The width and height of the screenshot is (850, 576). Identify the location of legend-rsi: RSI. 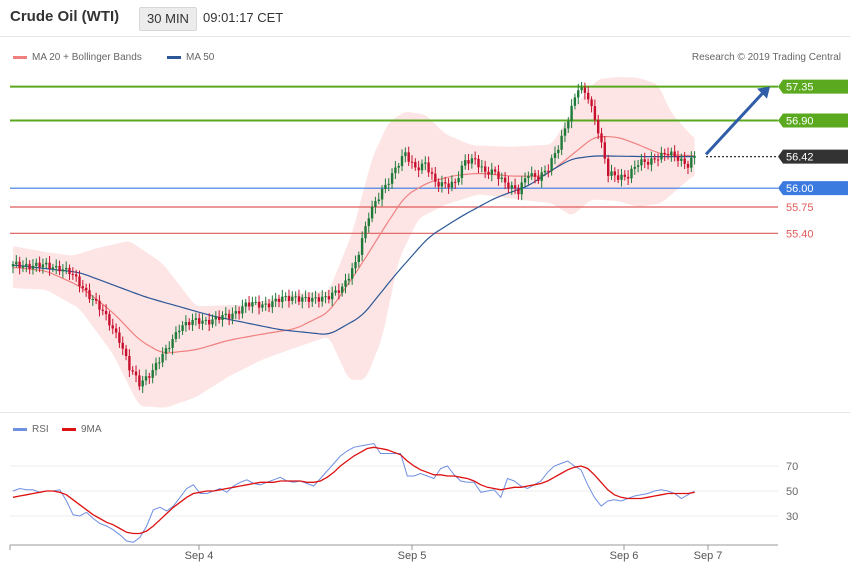
(31, 429).